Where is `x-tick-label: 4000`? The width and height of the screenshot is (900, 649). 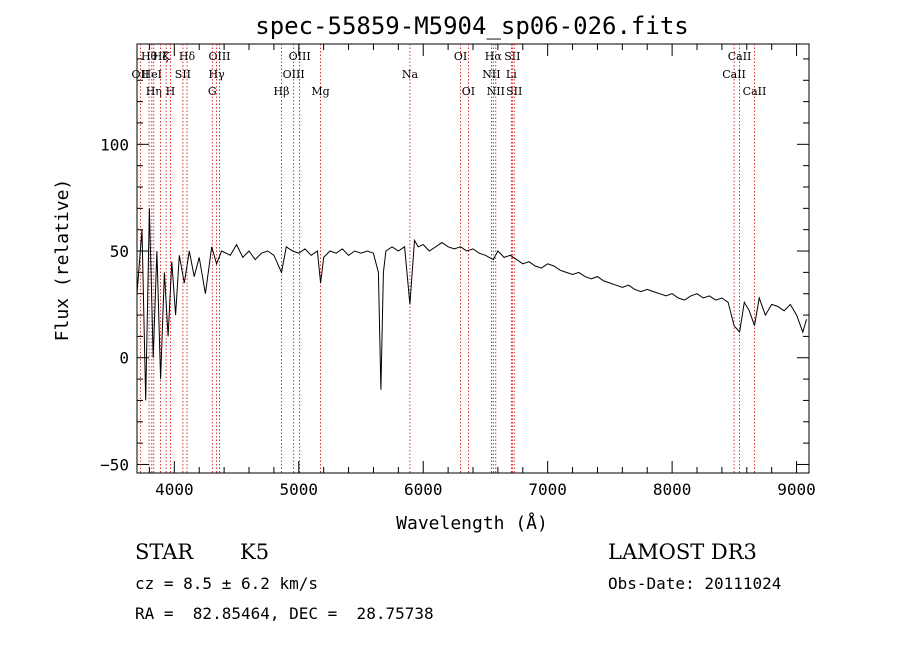 x-tick-label: 4000 is located at coordinates (174, 489).